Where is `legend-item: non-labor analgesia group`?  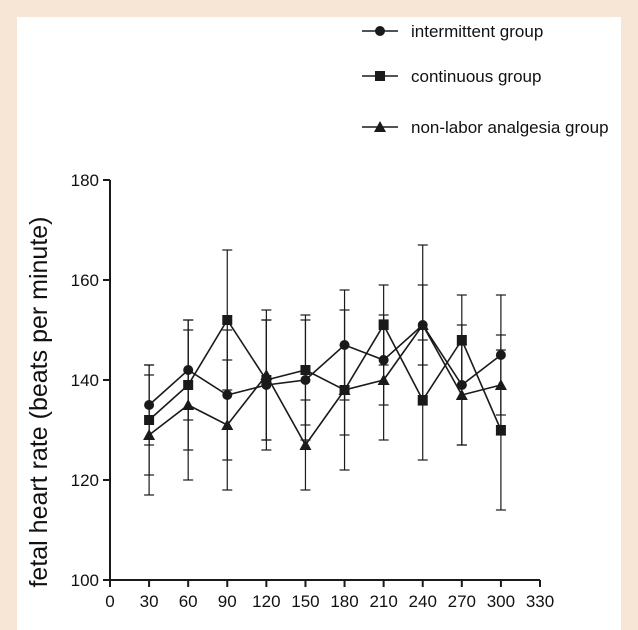
legend-item: non-labor analgesia group is located at coordinates (485, 127).